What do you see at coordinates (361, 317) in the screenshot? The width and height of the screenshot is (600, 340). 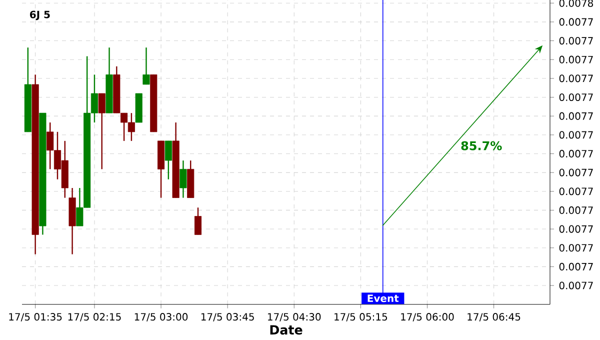 I see `x-tick-label: 17/5 05:15` at bounding box center [361, 317].